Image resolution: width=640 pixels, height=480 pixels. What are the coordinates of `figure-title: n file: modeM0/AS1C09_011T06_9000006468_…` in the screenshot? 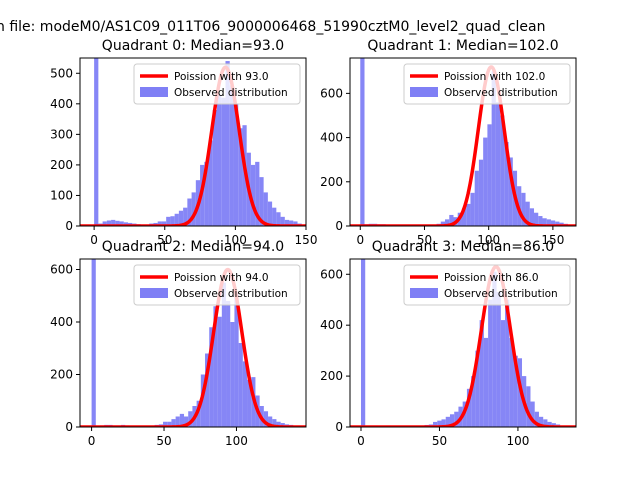 It's located at (272, 27).